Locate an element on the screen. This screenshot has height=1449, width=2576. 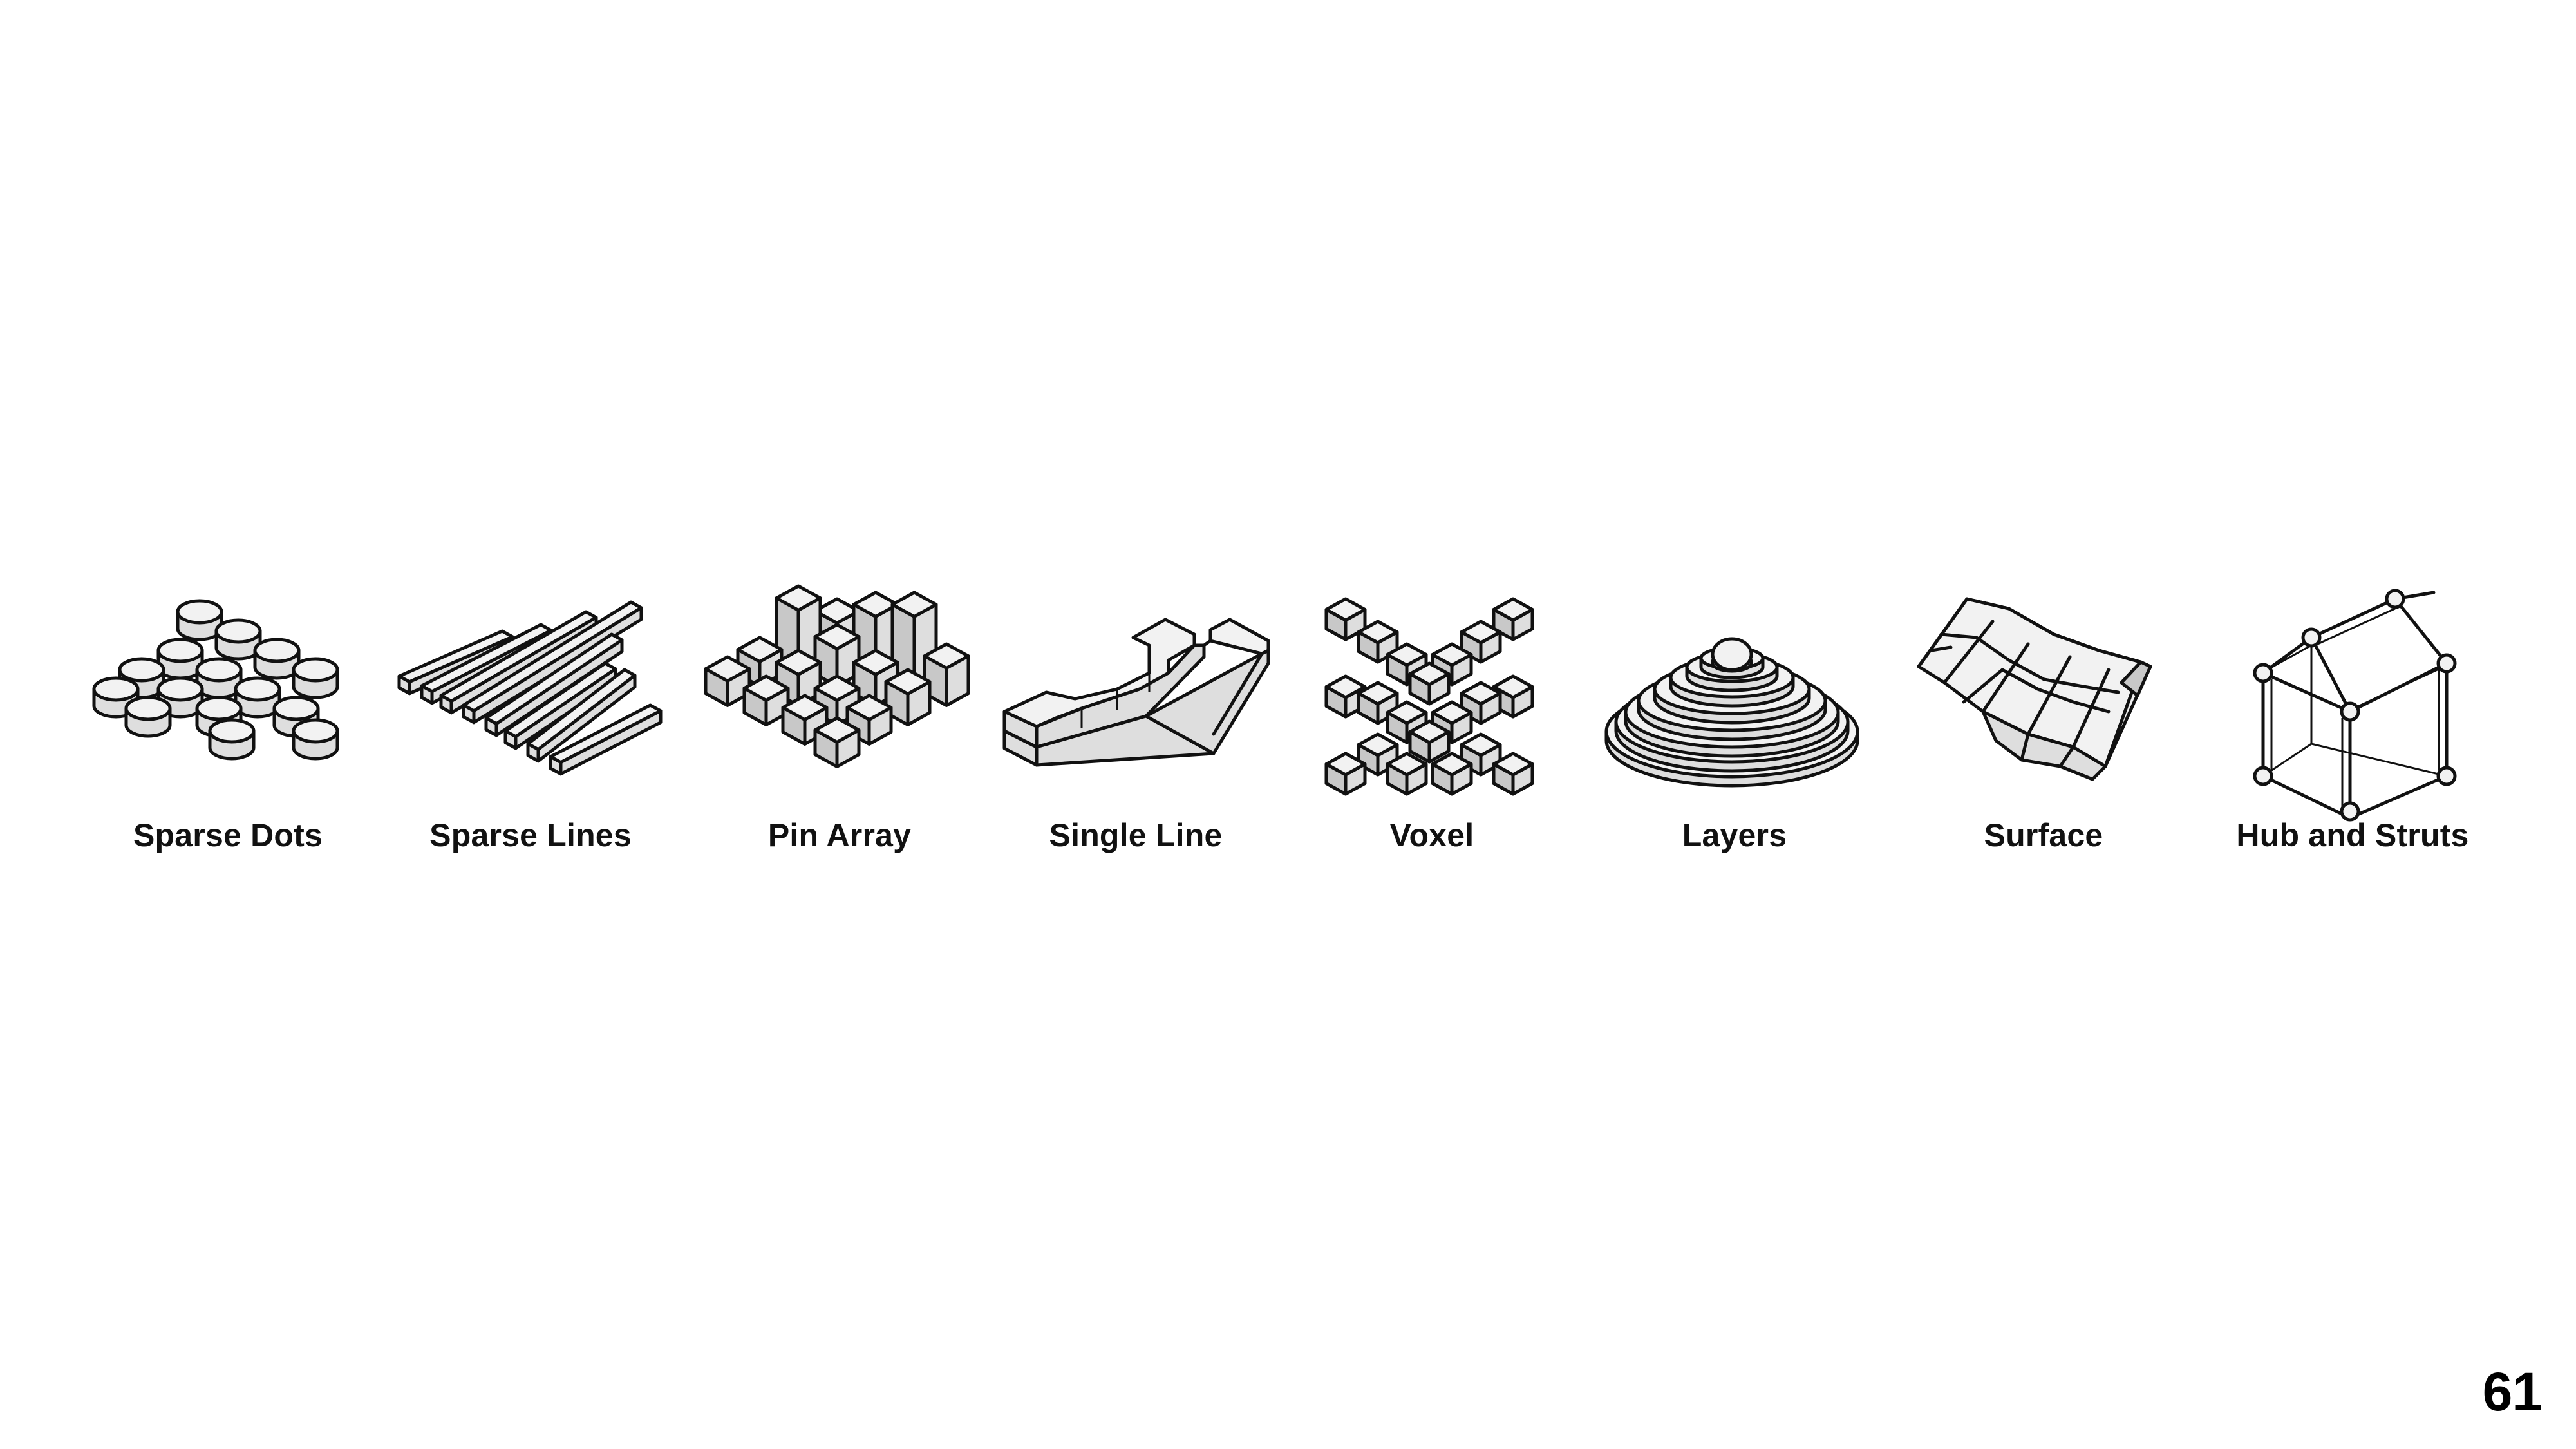
pin-array-icon is located at coordinates (837, 692).